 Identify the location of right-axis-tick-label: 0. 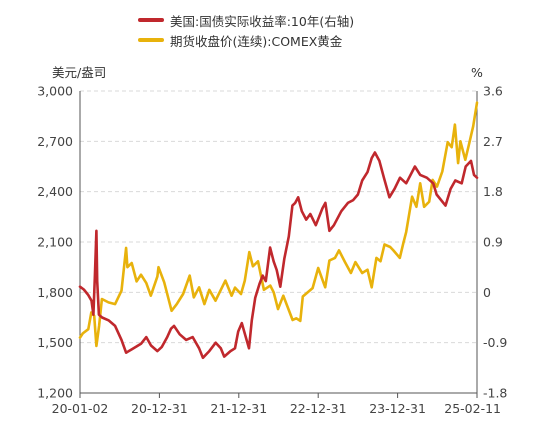
(487, 292).